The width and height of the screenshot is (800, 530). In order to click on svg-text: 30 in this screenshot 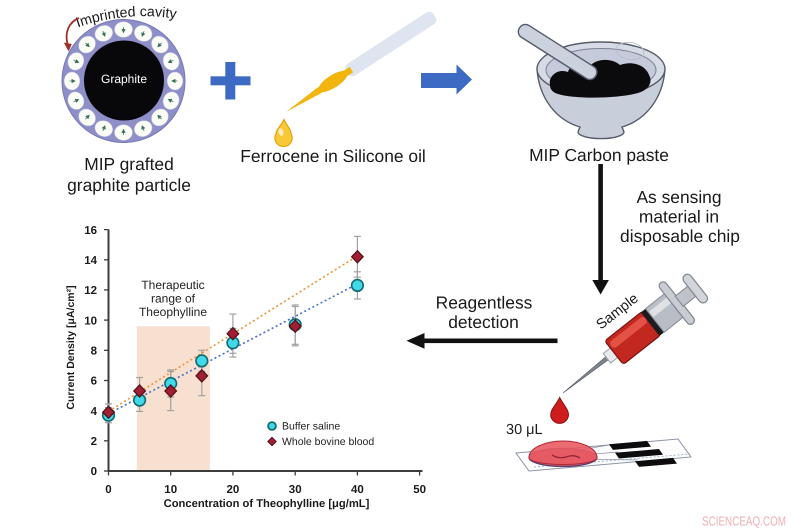, I will do `click(295, 490)`.